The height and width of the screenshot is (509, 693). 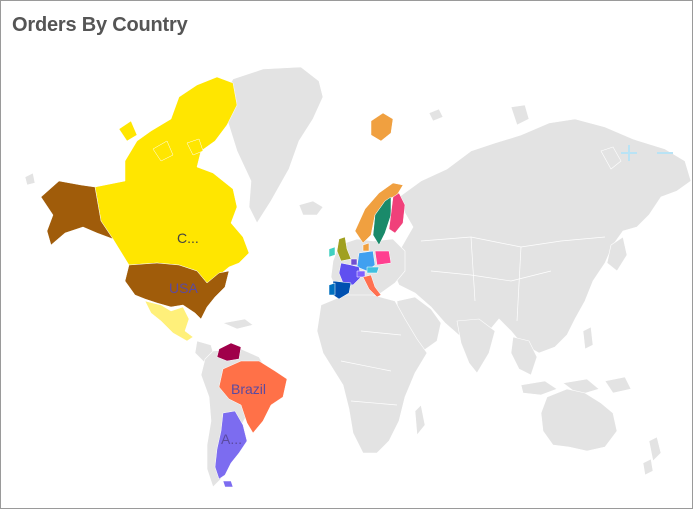 I want to click on zoom-in-button, so click(x=629, y=153).